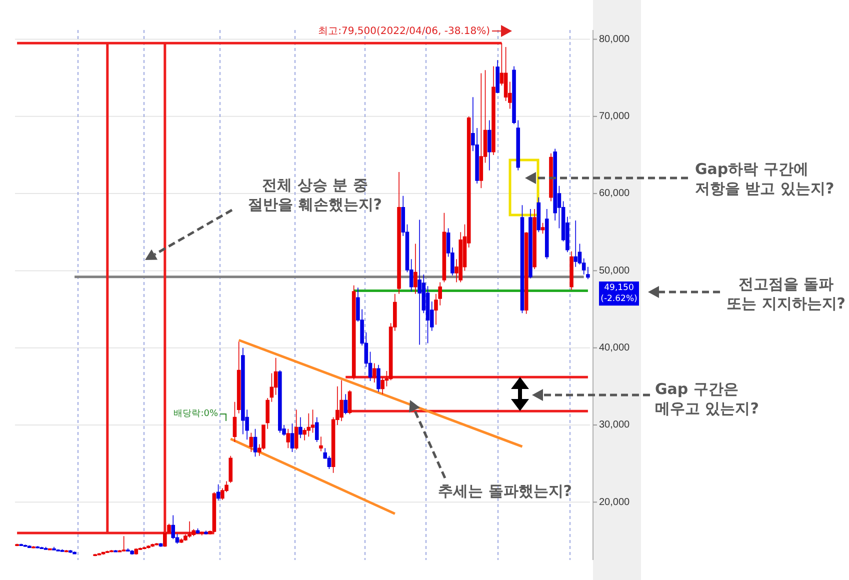 The image size is (849, 580). What do you see at coordinates (619, 293) in the screenshot?
I see `text: 49,150 (-2.62%)` at bounding box center [619, 293].